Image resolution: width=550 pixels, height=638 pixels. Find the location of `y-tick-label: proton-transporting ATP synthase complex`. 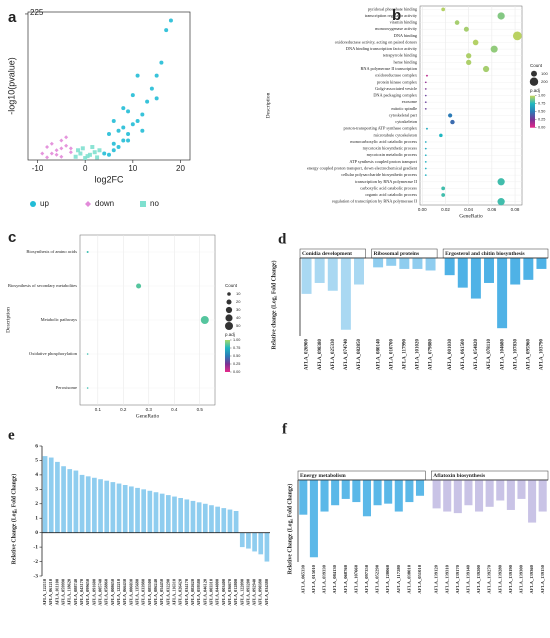

y-tick-label: proton-transporting ATP synthase complex is located at coordinates (381, 128).